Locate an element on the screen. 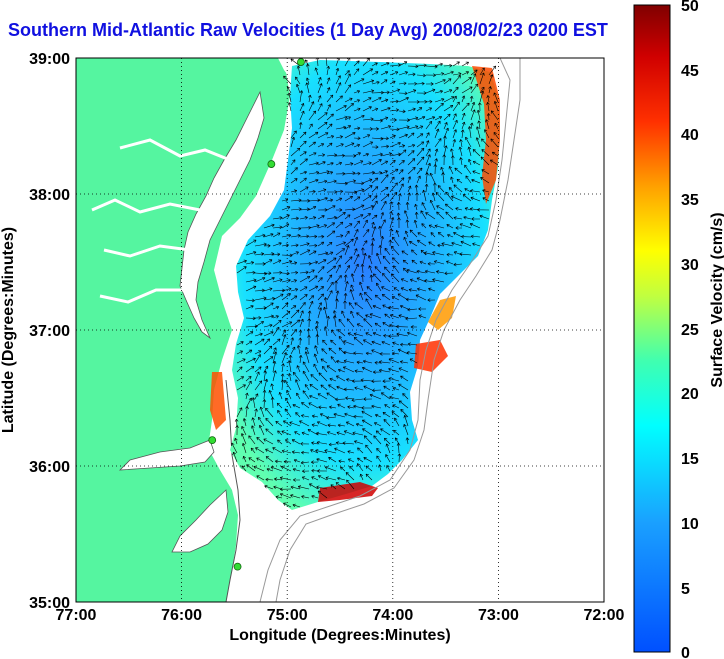 Image resolution: width=724 pixels, height=659 pixels. colorbar-tick-label: 45 is located at coordinates (690, 71).